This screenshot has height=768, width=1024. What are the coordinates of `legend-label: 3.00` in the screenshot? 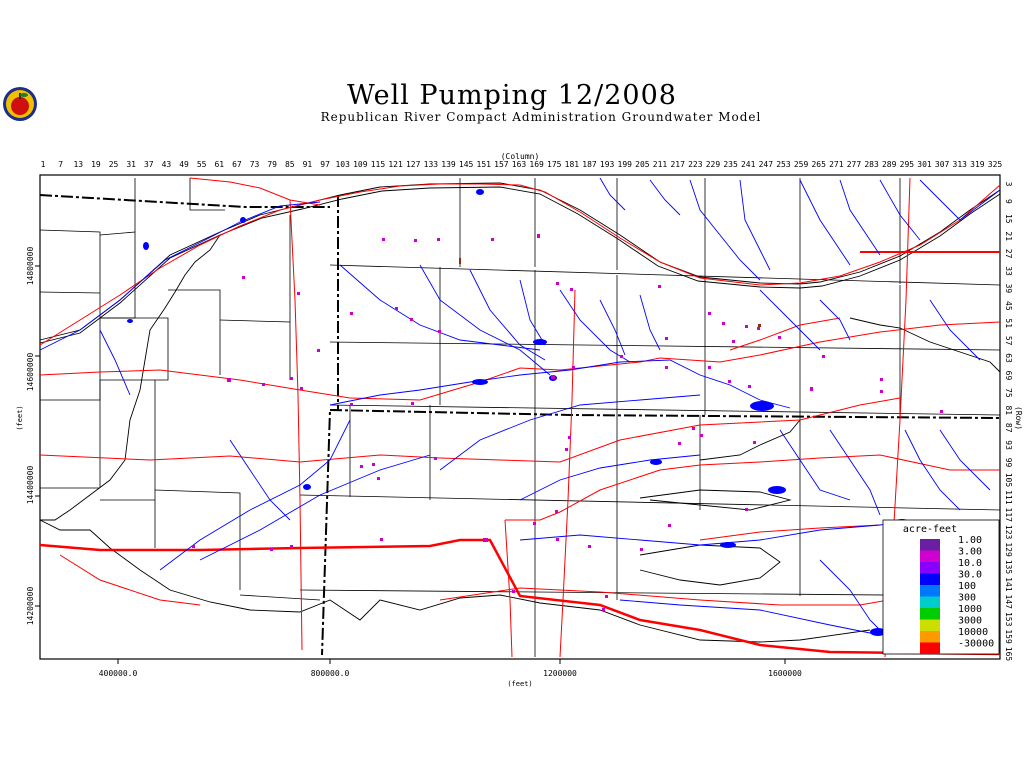 It's located at (970, 552).